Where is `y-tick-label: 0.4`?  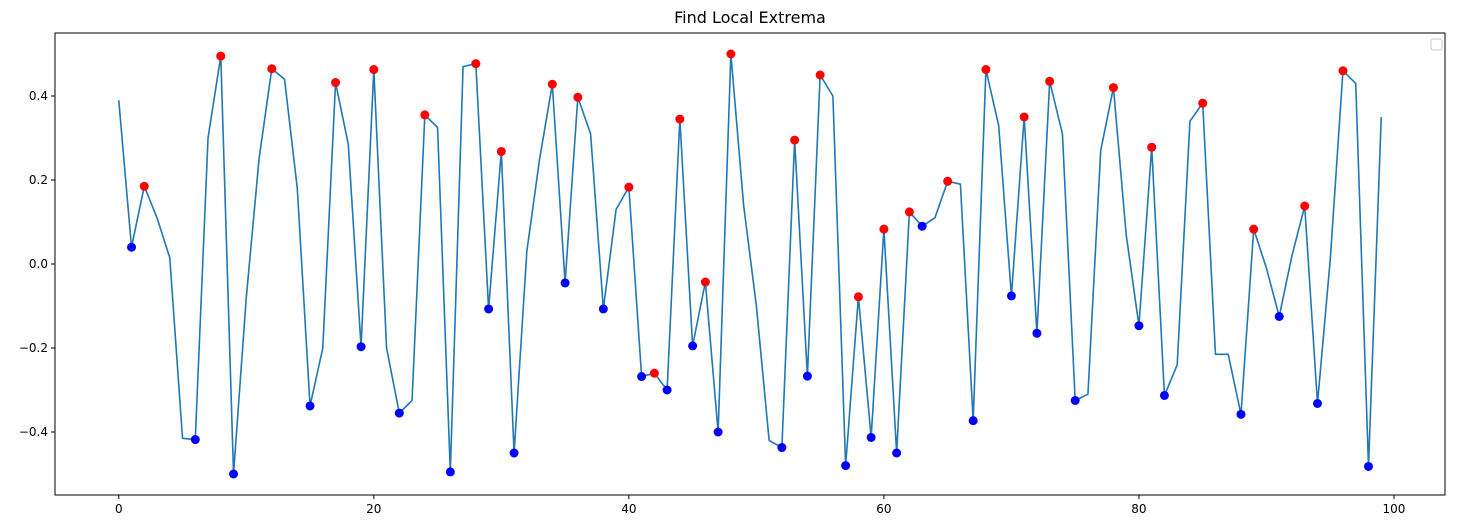 y-tick-label: 0.4 is located at coordinates (38, 96).